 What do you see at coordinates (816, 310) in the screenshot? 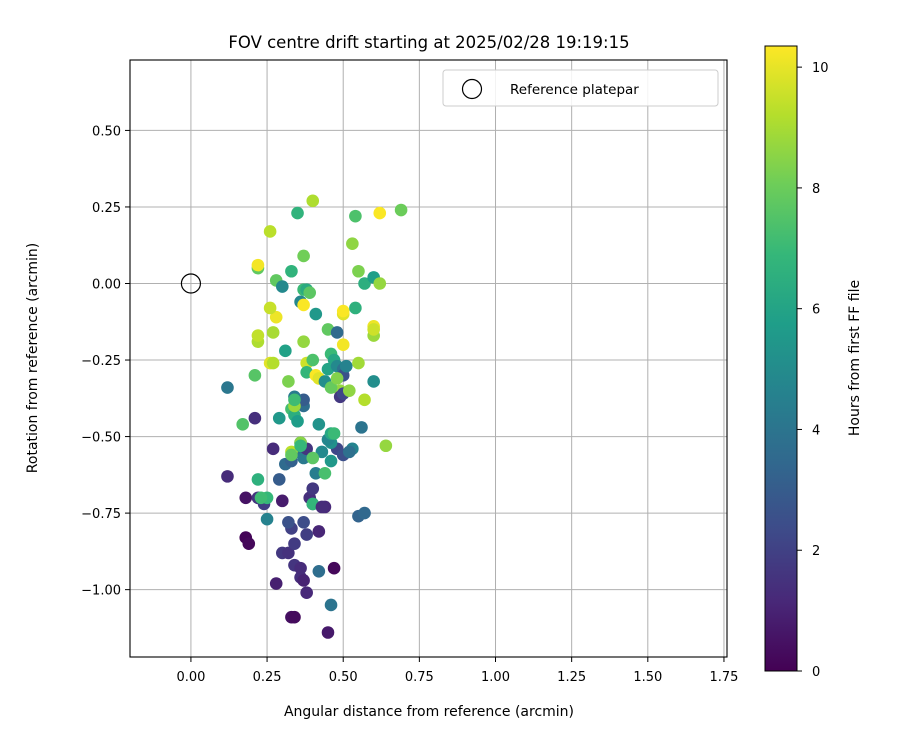
I see `colorbar-tick-label: 6` at bounding box center [816, 310].